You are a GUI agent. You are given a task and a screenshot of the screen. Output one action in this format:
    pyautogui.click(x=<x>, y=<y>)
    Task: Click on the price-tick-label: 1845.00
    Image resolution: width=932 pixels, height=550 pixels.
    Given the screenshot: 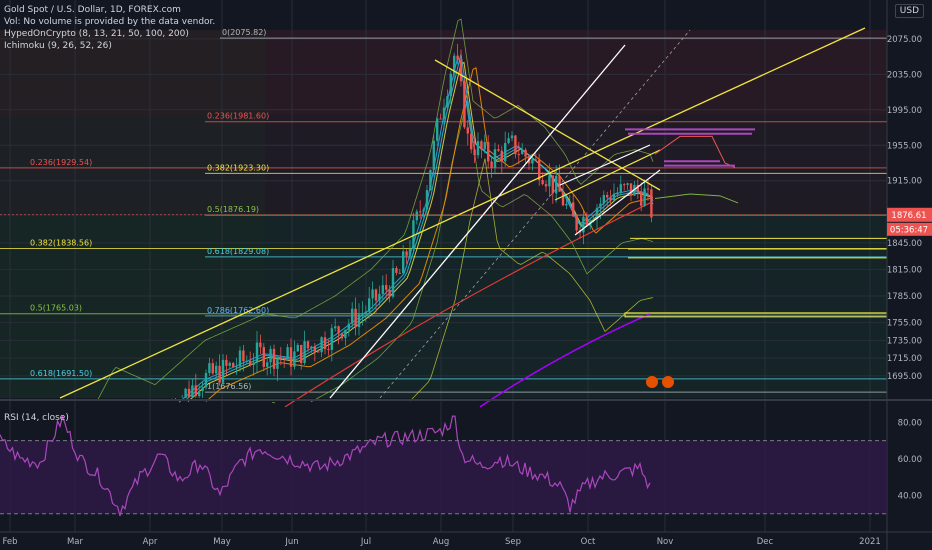 What is the action you would take?
    pyautogui.click(x=904, y=244)
    